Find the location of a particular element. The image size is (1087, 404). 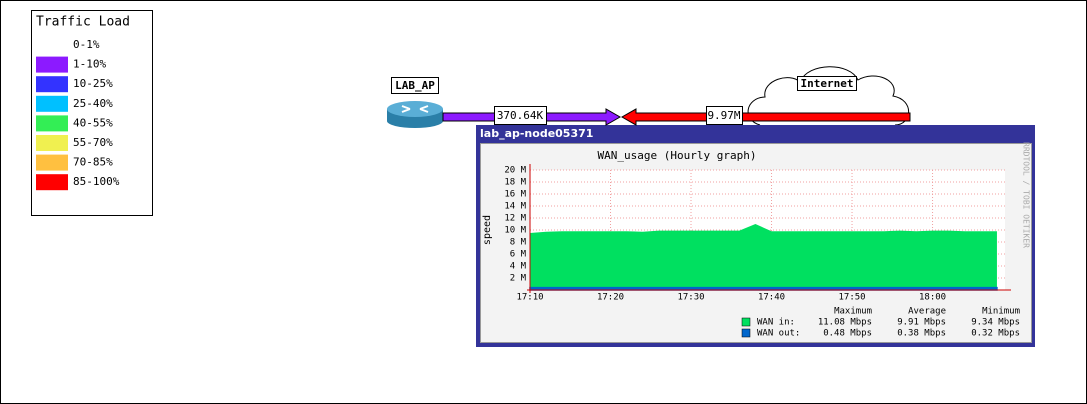

y-tick-label: 16 M is located at coordinates (515, 195).